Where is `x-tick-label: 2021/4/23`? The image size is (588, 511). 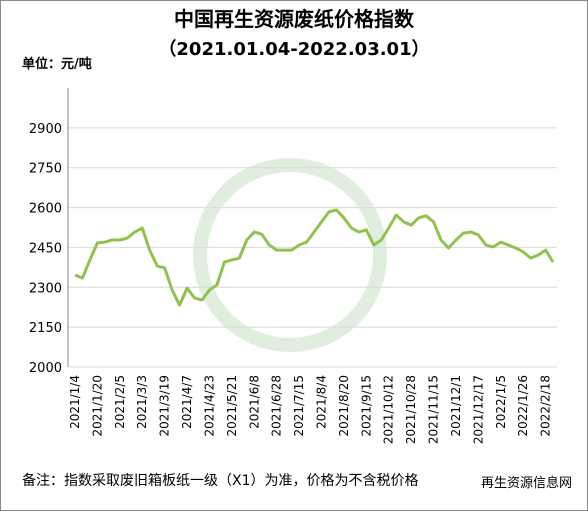
x-tick-label: 2021/4/23 is located at coordinates (209, 406).